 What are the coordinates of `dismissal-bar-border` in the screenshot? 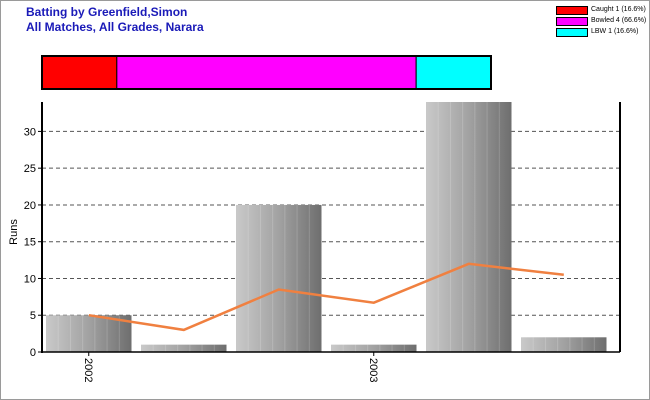 It's located at (266, 72).